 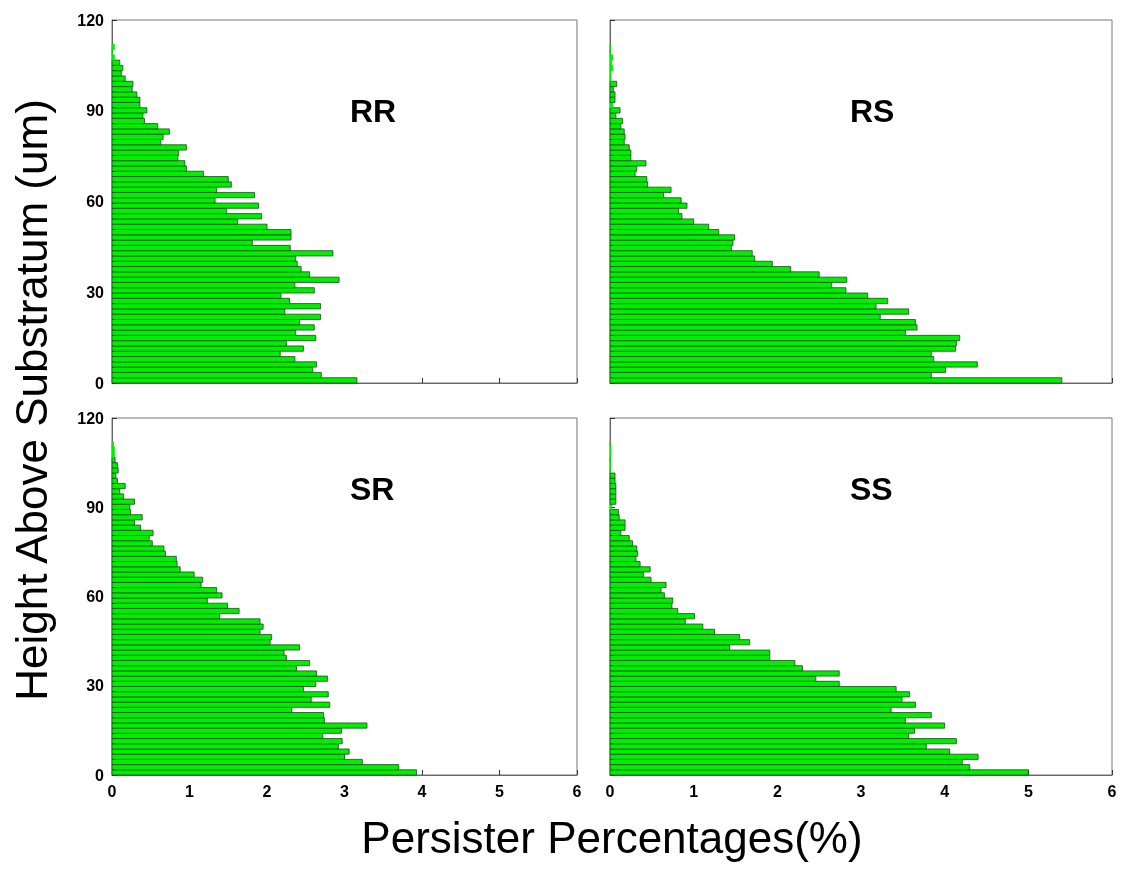 I want to click on text: RS, so click(x=872, y=111).